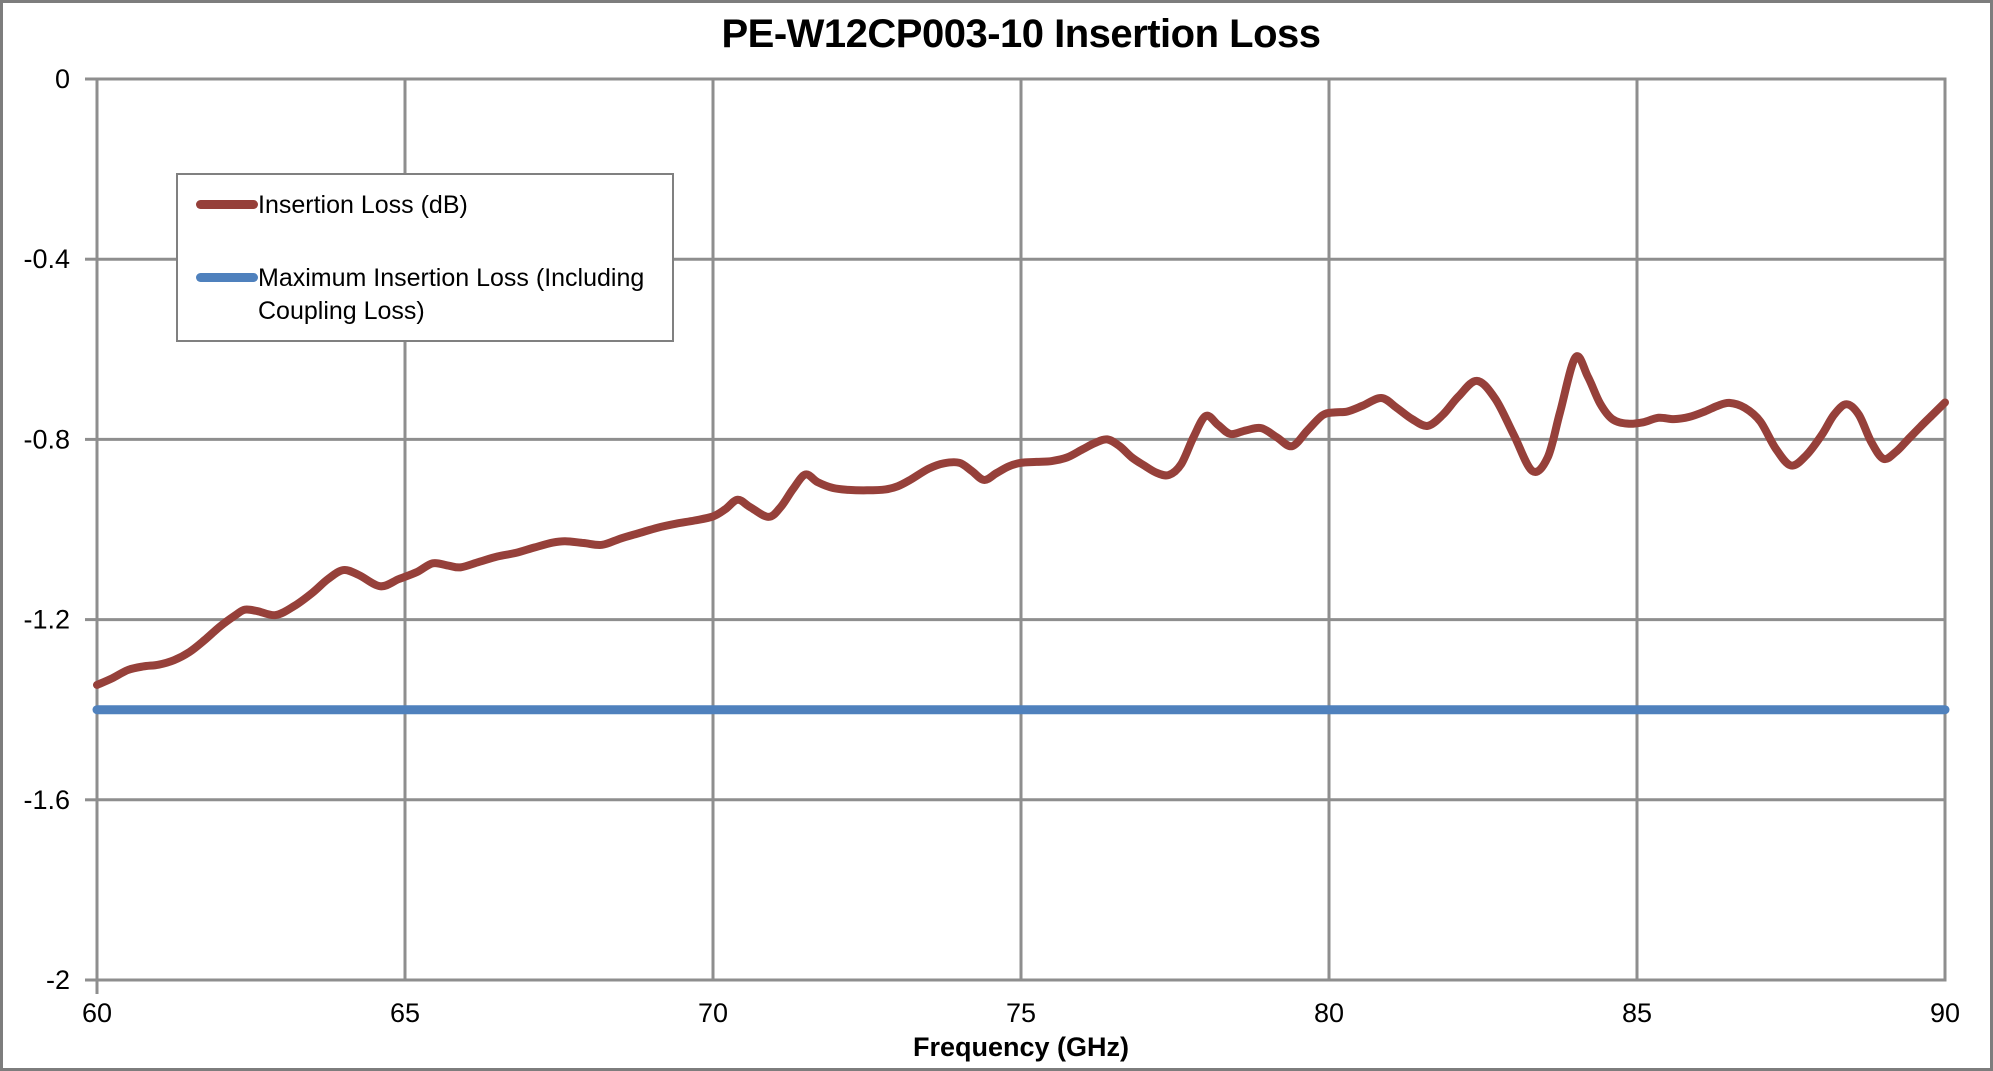 Image resolution: width=1993 pixels, height=1071 pixels. Describe the element at coordinates (46, 800) in the screenshot. I see `y-tick-label: -1.6` at that location.